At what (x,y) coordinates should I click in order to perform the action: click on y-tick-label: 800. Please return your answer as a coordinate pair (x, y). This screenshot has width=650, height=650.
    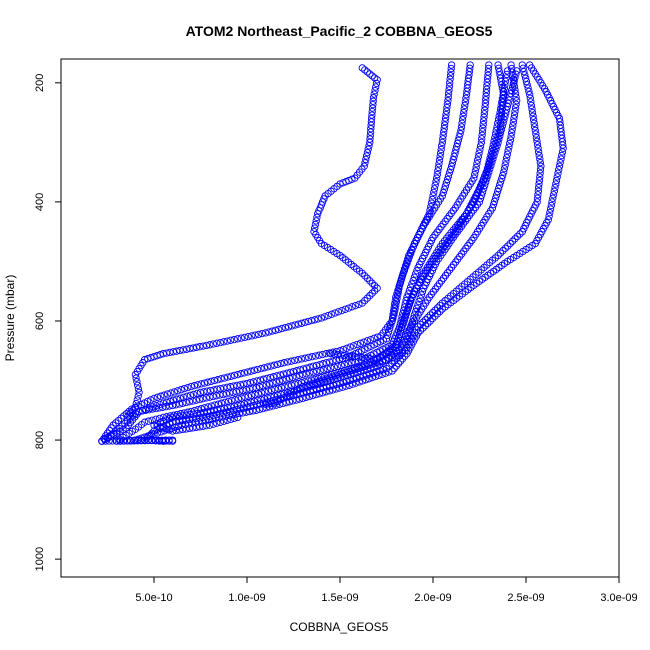
    Looking at the image, I should click on (40, 440).